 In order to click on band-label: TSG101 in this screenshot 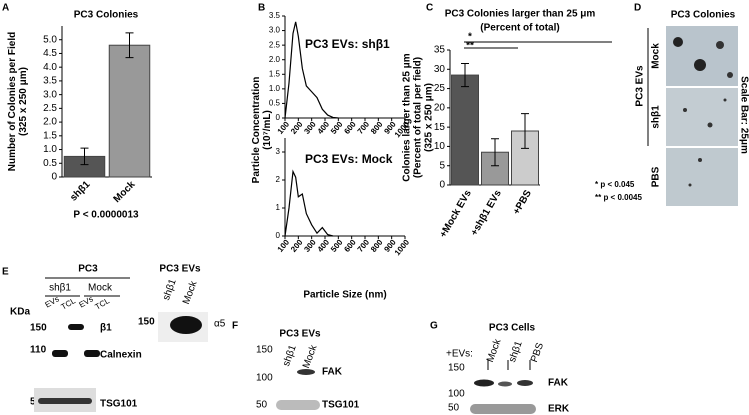, I will do `click(119, 404)`.